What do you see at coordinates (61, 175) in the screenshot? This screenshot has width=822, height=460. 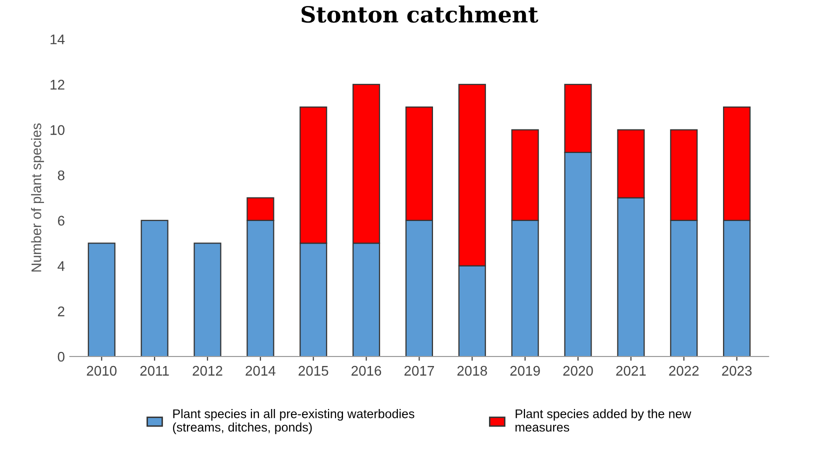 I see `y-tick-label: 8` at bounding box center [61, 175].